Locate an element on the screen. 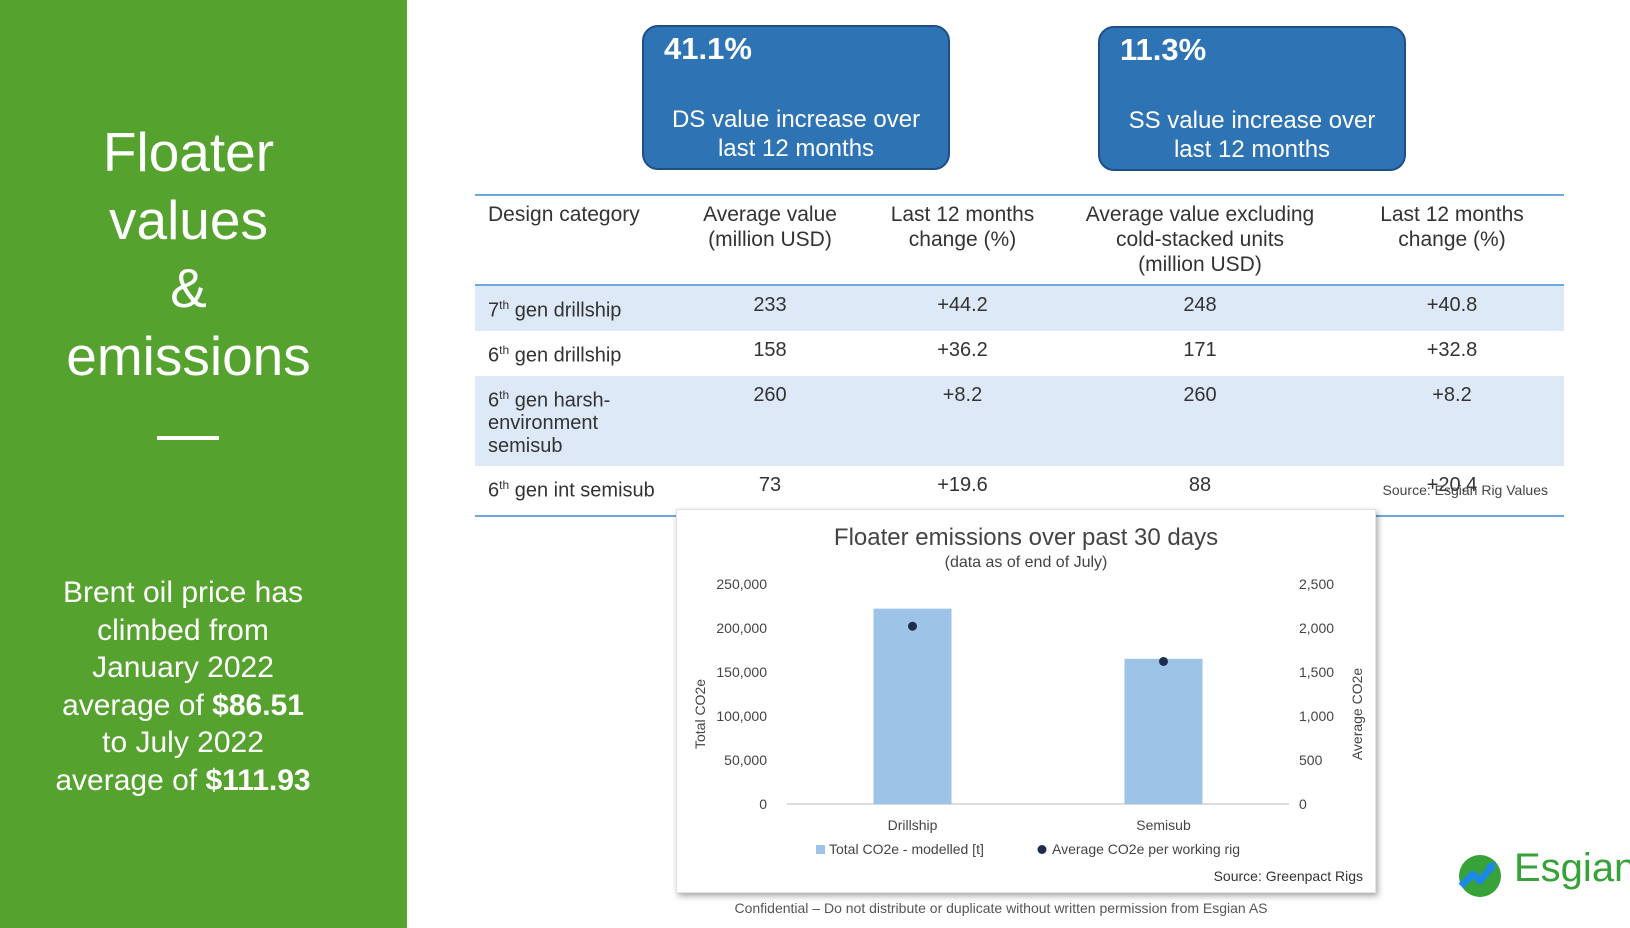 This screenshot has height=928, width=1630. legend-label-point: Average CO2e per working rig is located at coordinates (1146, 849).